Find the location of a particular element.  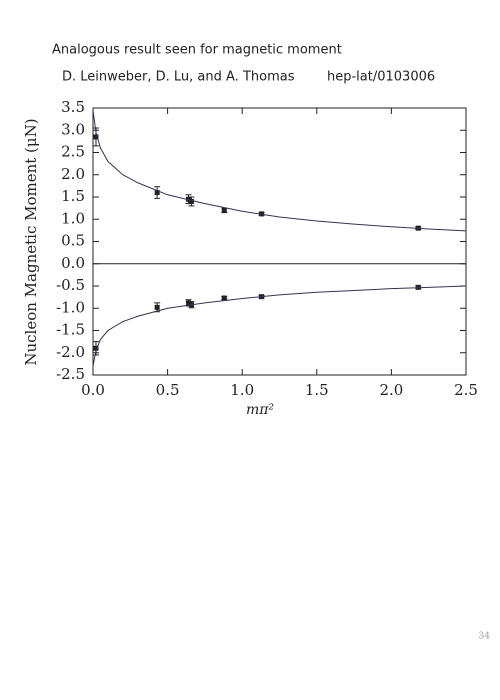

x-axis-label: mπ² is located at coordinates (260, 410).